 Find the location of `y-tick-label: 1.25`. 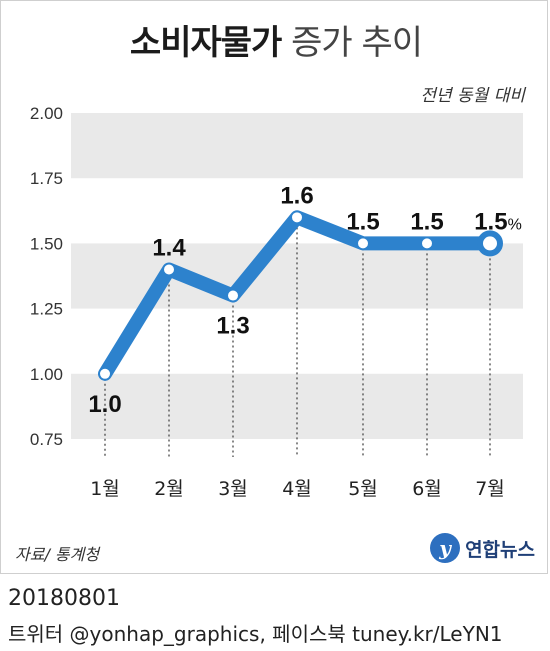

y-tick-label: 1.25 is located at coordinates (46, 309).